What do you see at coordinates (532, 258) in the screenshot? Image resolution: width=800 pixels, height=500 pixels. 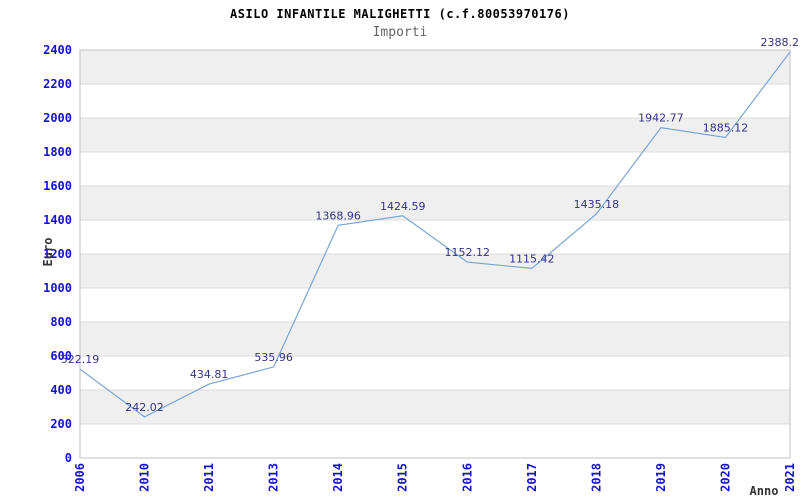 I see `data-point-label: 1115.42` at bounding box center [532, 258].